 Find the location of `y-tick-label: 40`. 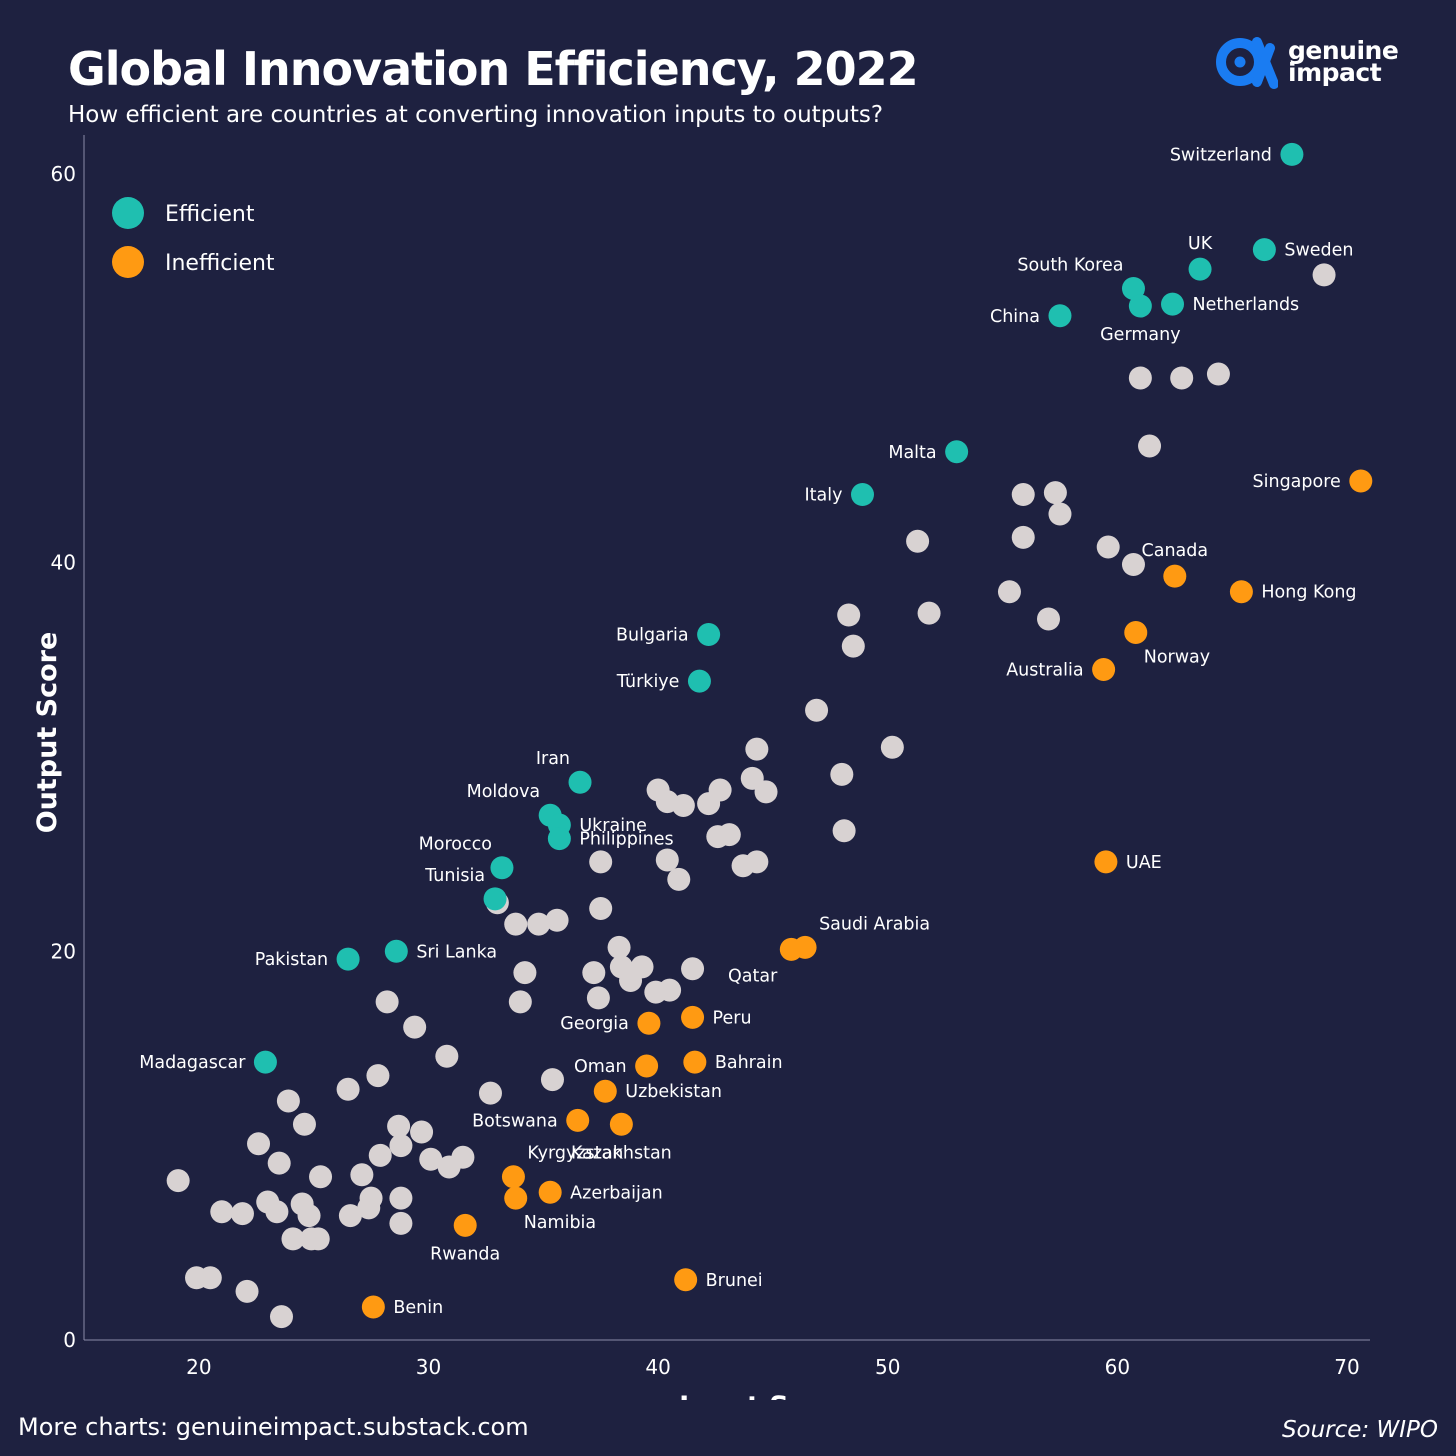

y-tick-label: 40 is located at coordinates (63, 563).